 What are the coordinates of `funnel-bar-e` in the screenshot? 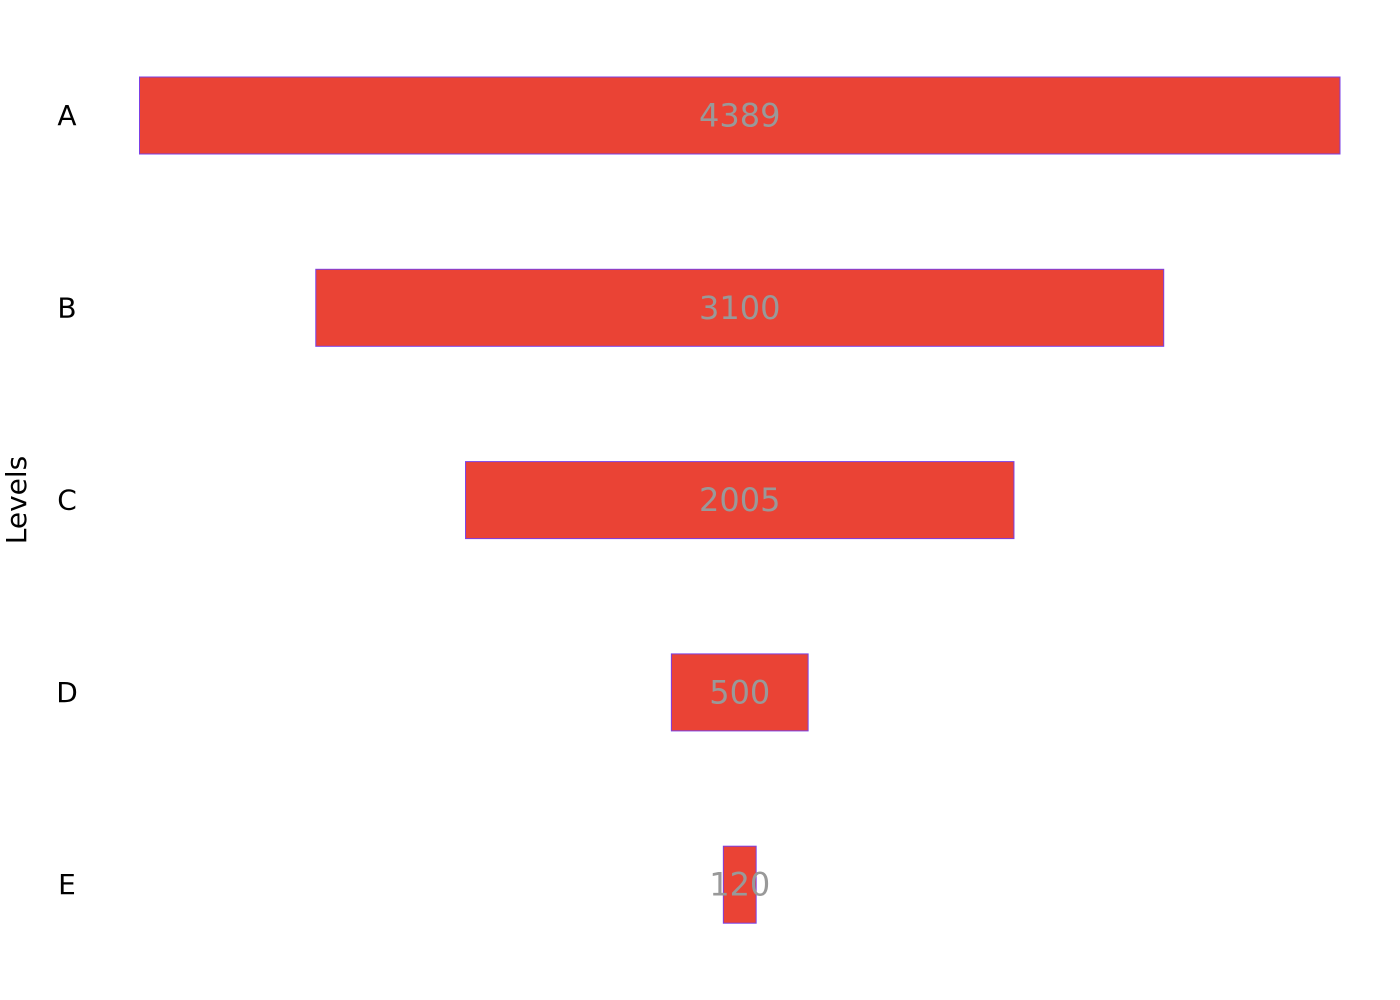 It's located at (739, 884).